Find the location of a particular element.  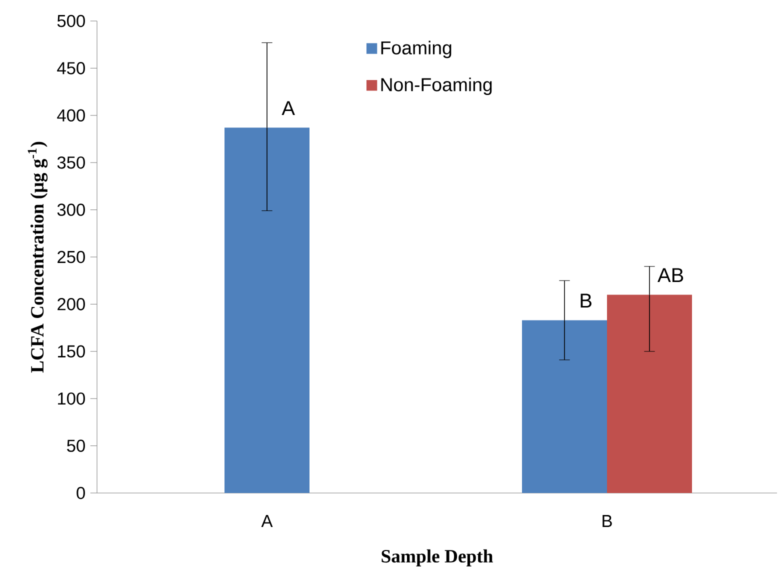

y-tick-label: 500 is located at coordinates (71, 21).